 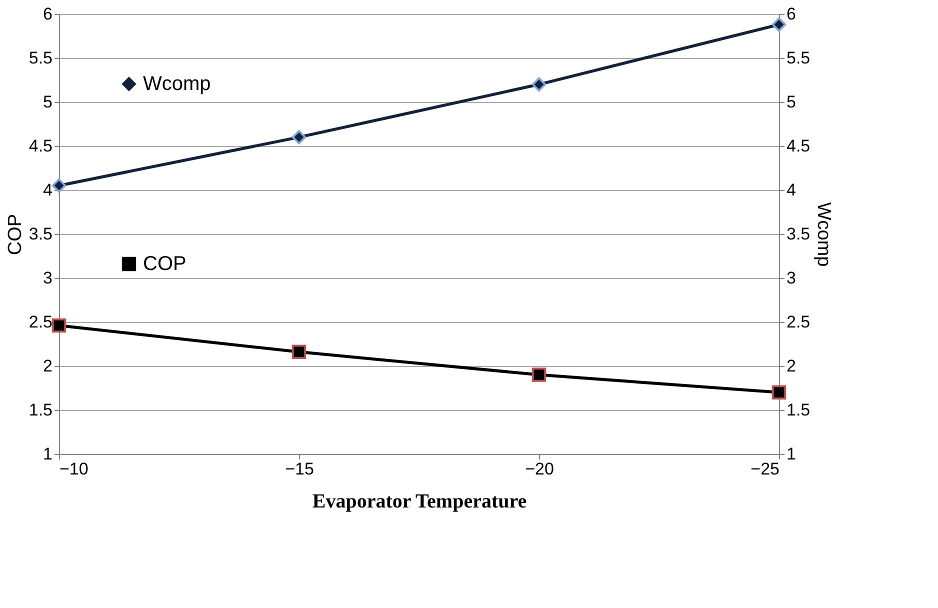 What do you see at coordinates (791, 190) in the screenshot?
I see `y2-tick-label: 4` at bounding box center [791, 190].